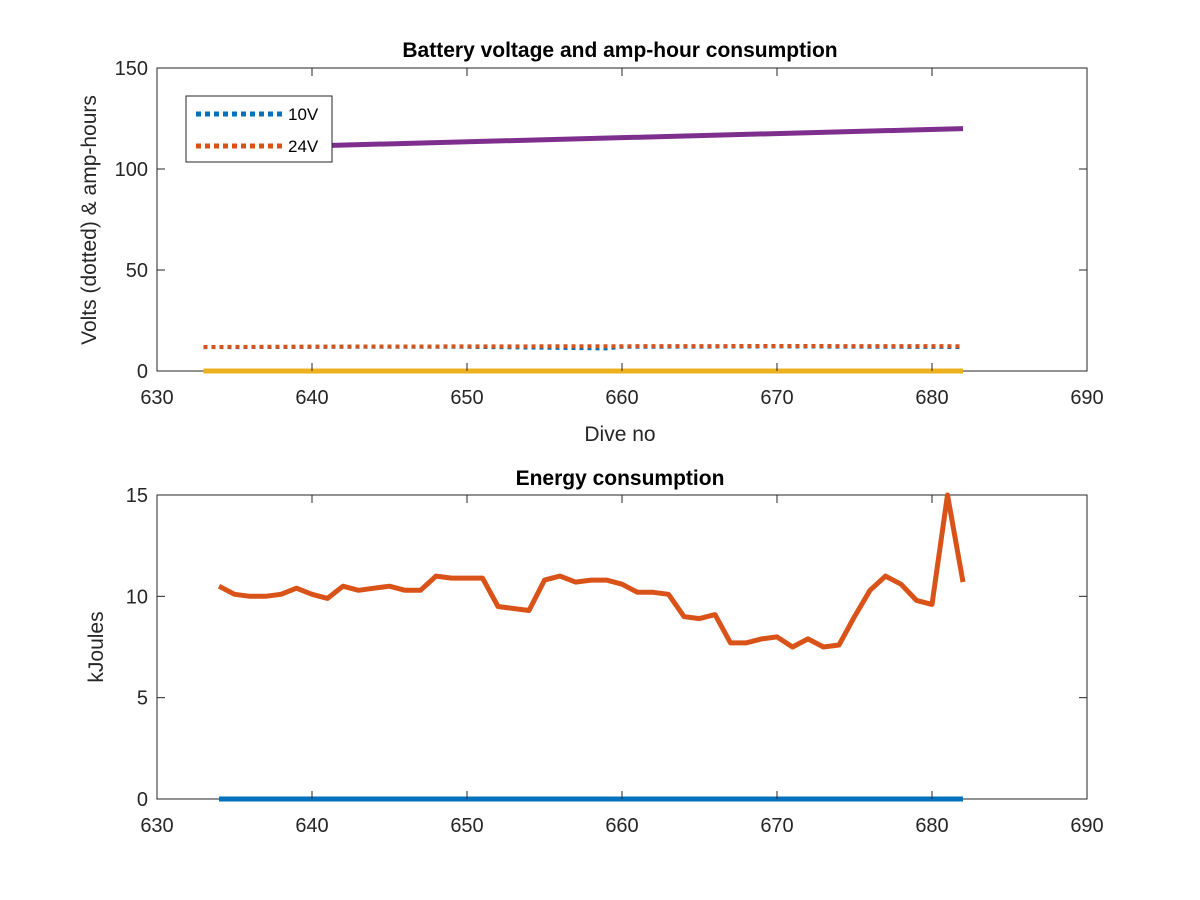 This screenshot has height=900, width=1200. What do you see at coordinates (303, 146) in the screenshot?
I see `legend-label-24v: 24V` at bounding box center [303, 146].